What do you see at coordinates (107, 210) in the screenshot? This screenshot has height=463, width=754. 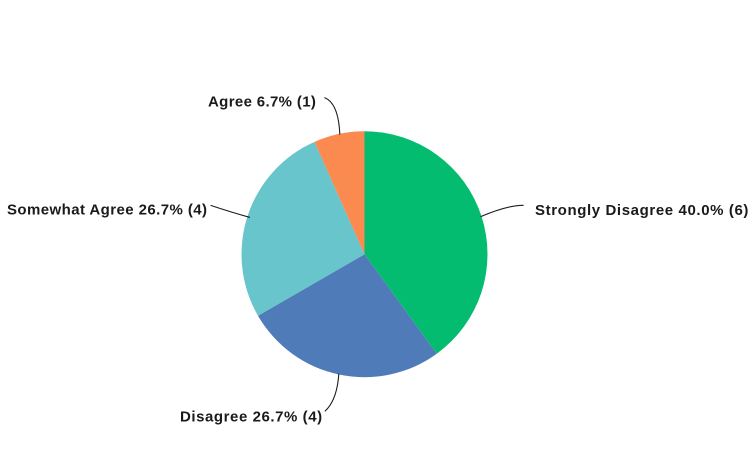 I see `svg-text: Somewhat Agree 26.7% (4)` at bounding box center [107, 210].